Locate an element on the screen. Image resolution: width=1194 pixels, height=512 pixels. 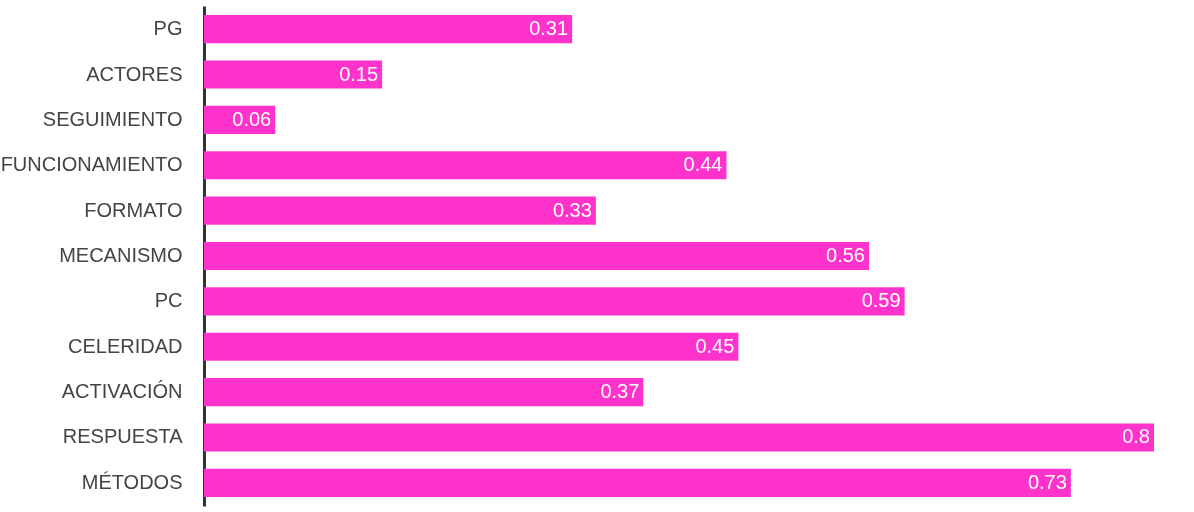
y-tick-label: MECANISMO is located at coordinates (121, 255).